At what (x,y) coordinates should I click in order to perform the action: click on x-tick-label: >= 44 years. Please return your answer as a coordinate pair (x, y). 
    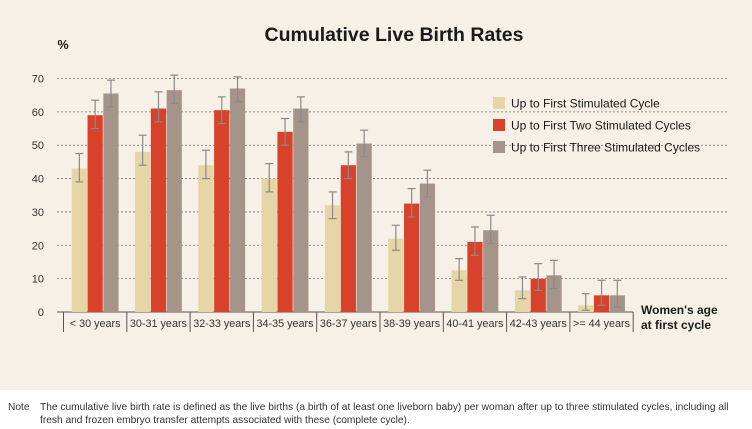
    Looking at the image, I should click on (602, 324).